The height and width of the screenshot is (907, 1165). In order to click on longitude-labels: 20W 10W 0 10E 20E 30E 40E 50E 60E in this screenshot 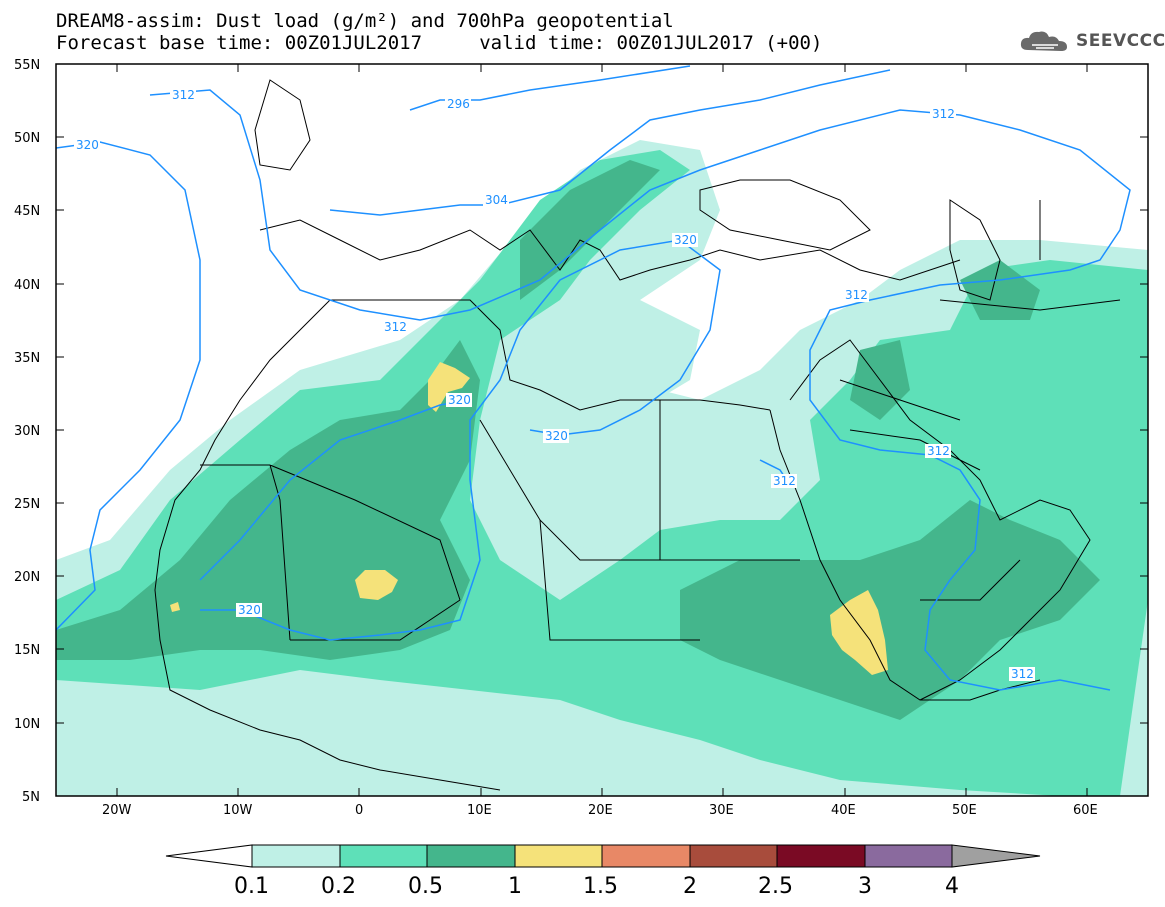, I will do `click(600, 810)`.